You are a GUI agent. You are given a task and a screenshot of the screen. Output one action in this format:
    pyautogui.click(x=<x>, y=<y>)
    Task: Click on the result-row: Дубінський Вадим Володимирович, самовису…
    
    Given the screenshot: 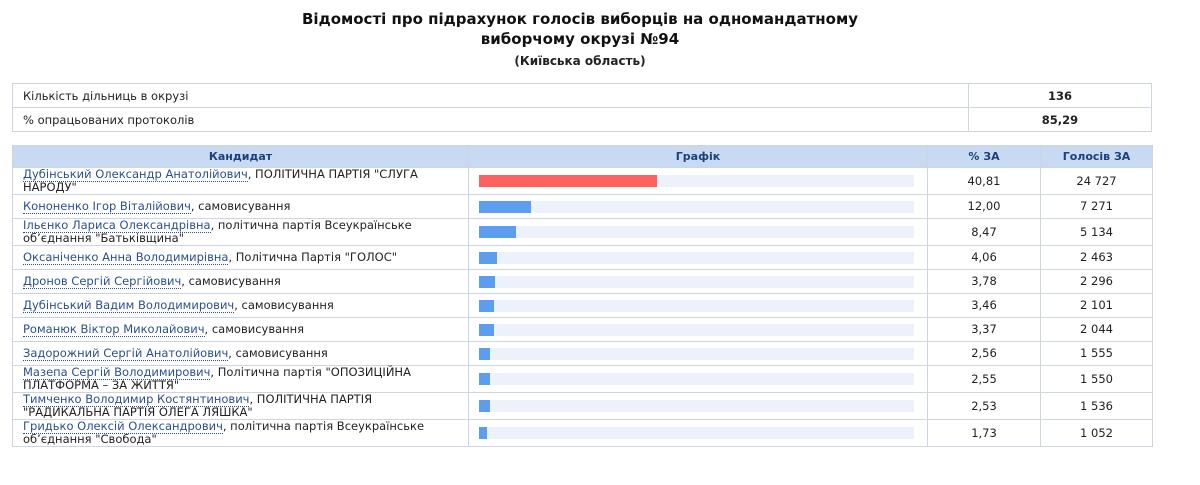 What is the action you would take?
    pyautogui.click(x=582, y=305)
    